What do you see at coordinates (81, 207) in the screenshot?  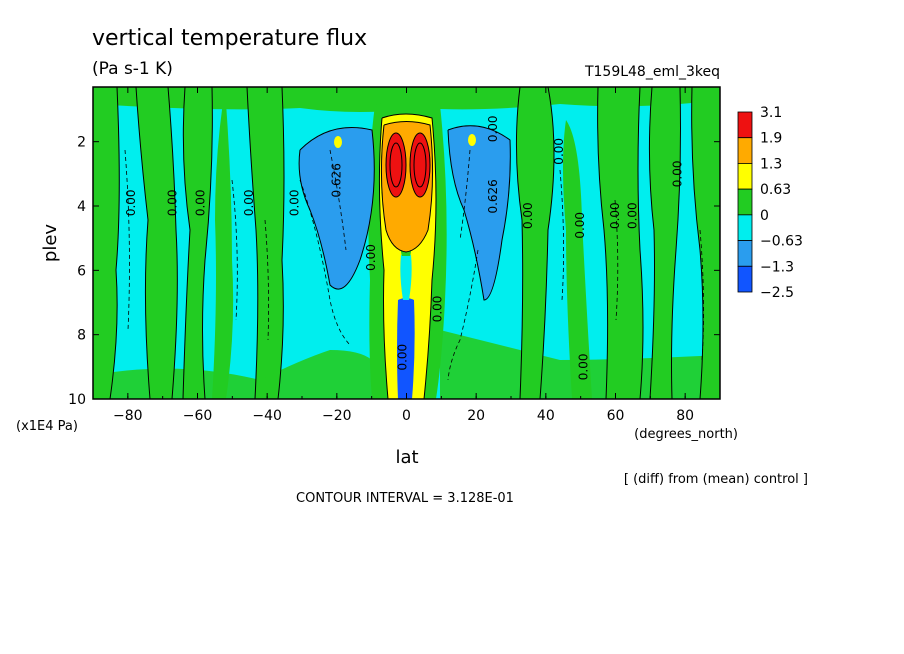 I see `y-tick-label: 4` at bounding box center [81, 207].